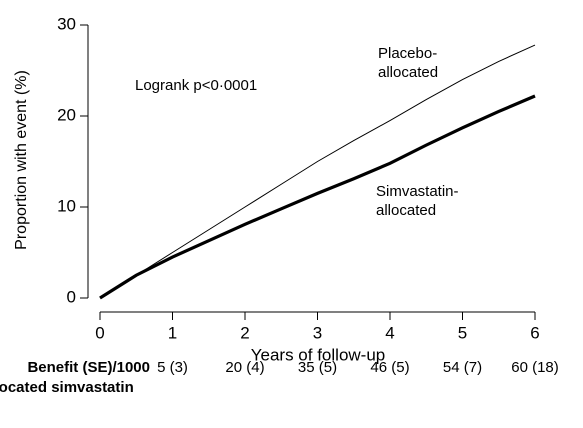  I want to click on annotation: Logrank p<0·0001, so click(196, 85).